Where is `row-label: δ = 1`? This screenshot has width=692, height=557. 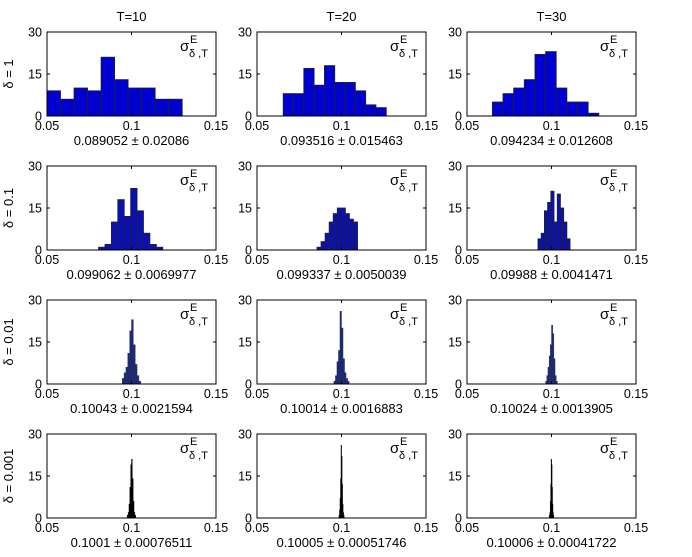
row-label: δ = 1 is located at coordinates (8, 73).